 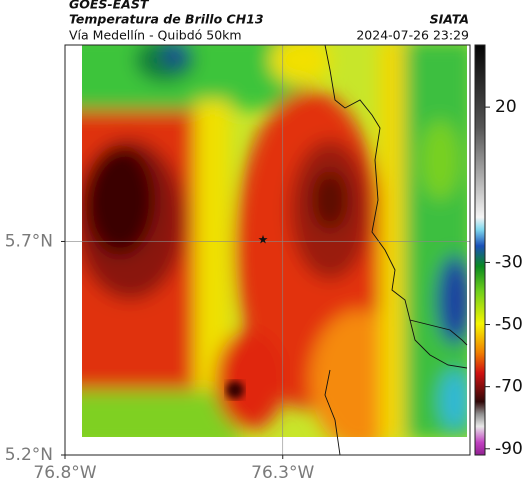 I want to click on header-subtitle: Temperatura de Brillo CH13, so click(x=166, y=19).